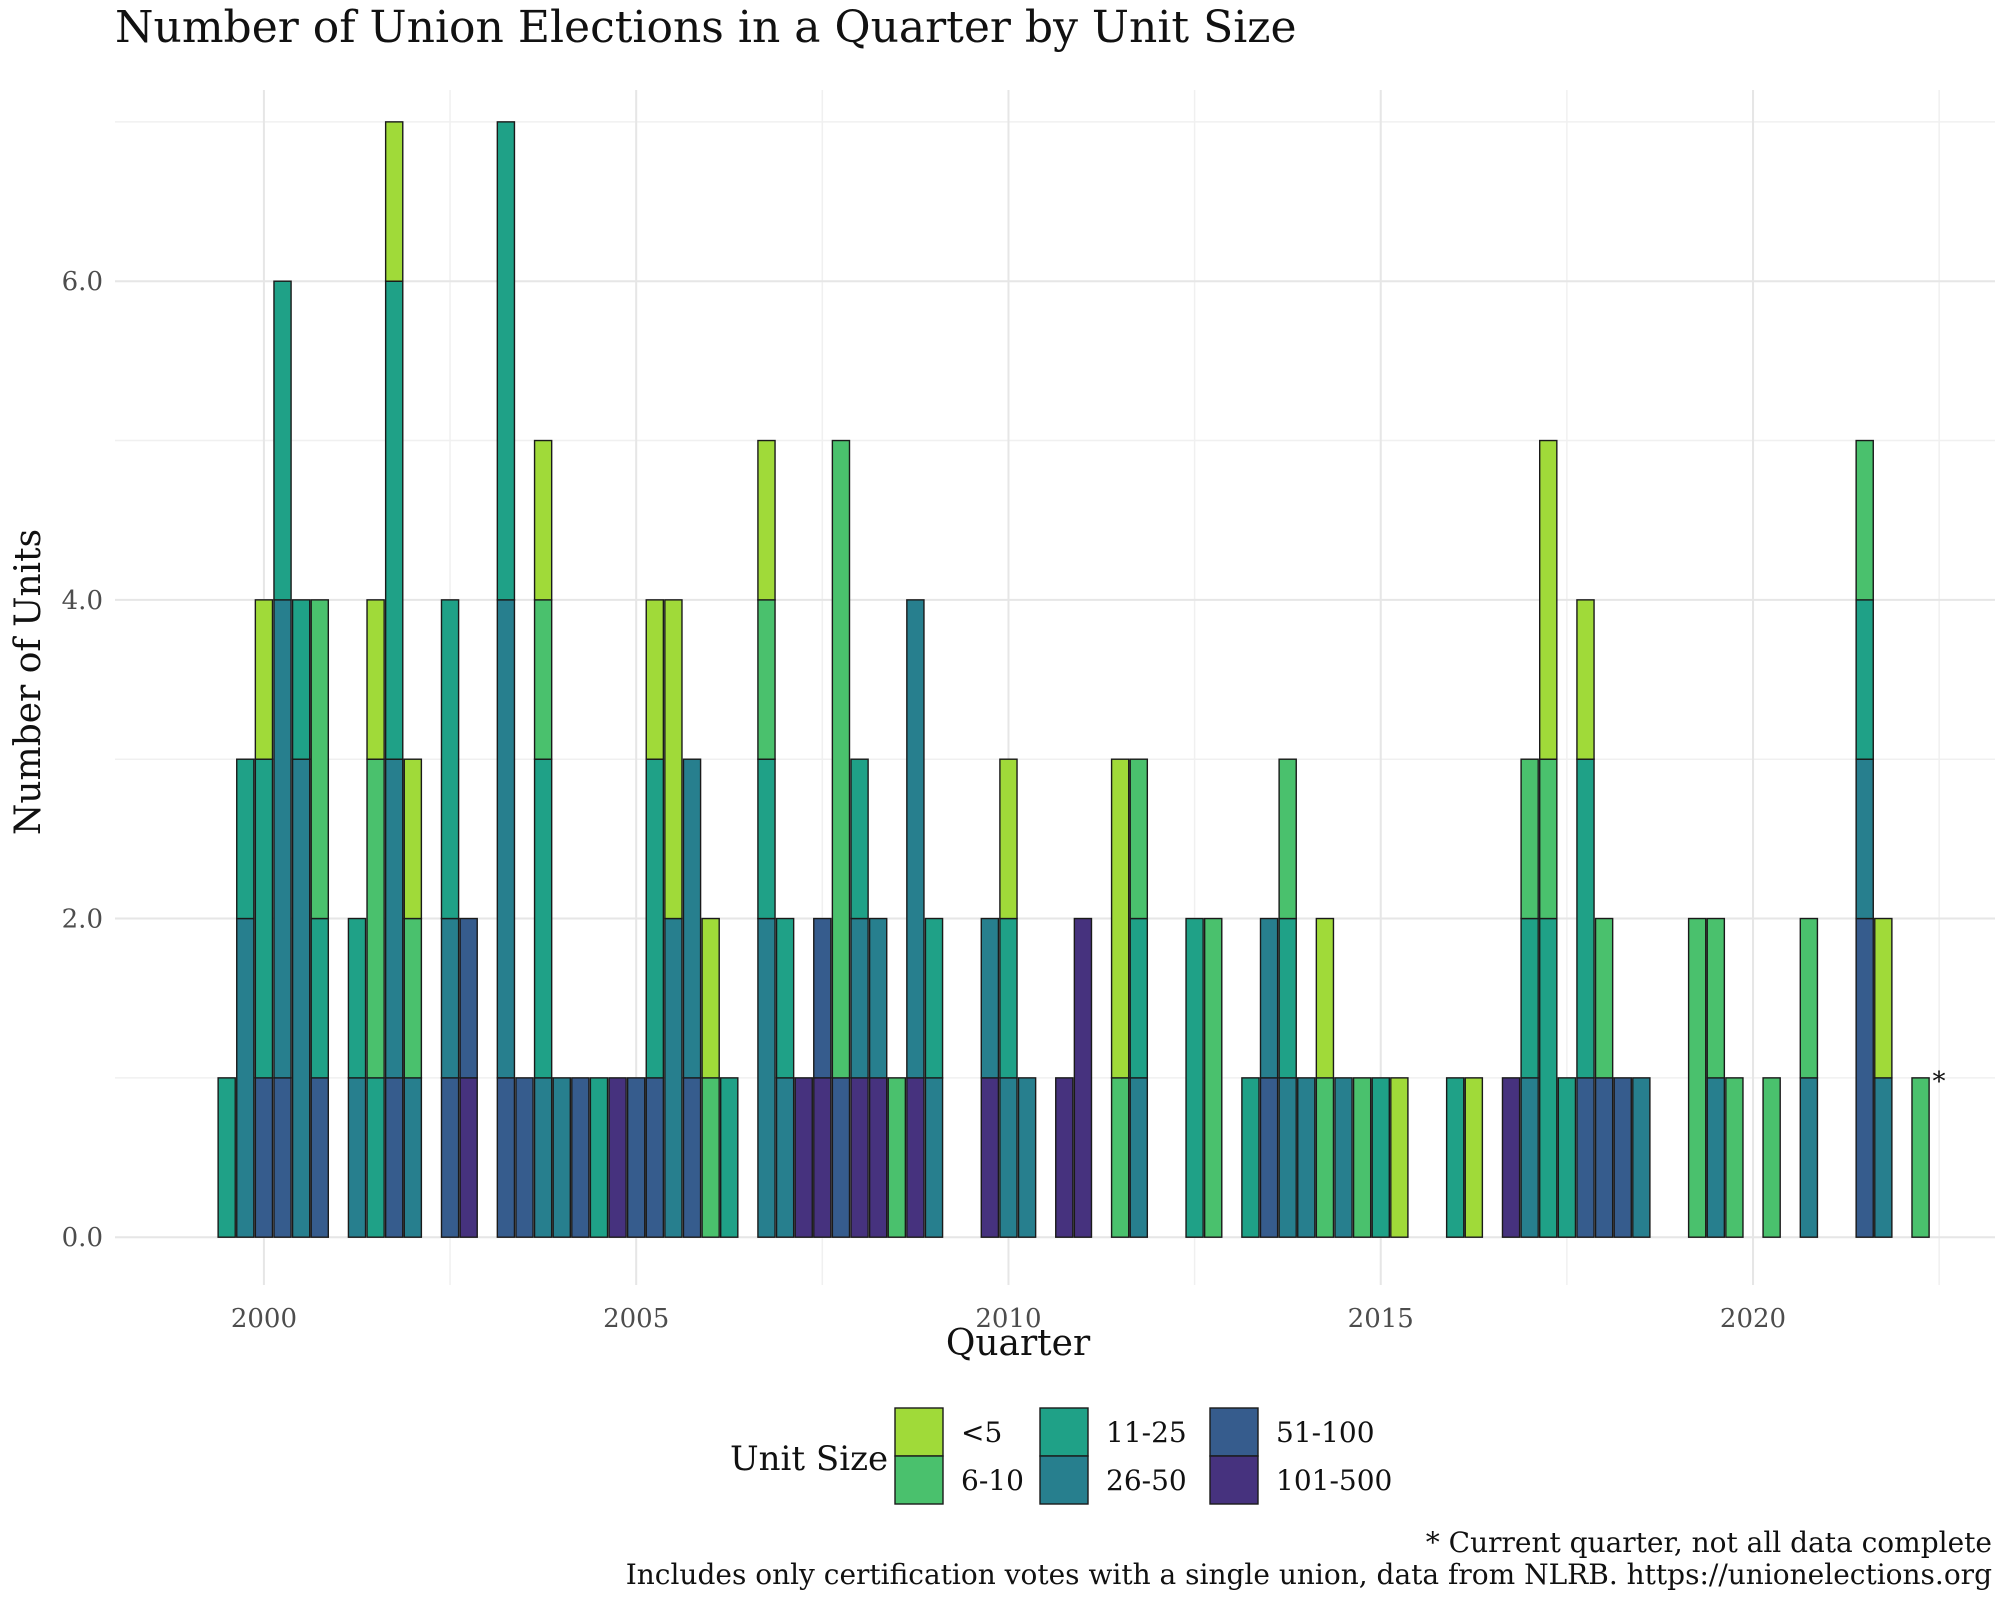  I want to click on x-tick-label: 2000, so click(264, 1319).